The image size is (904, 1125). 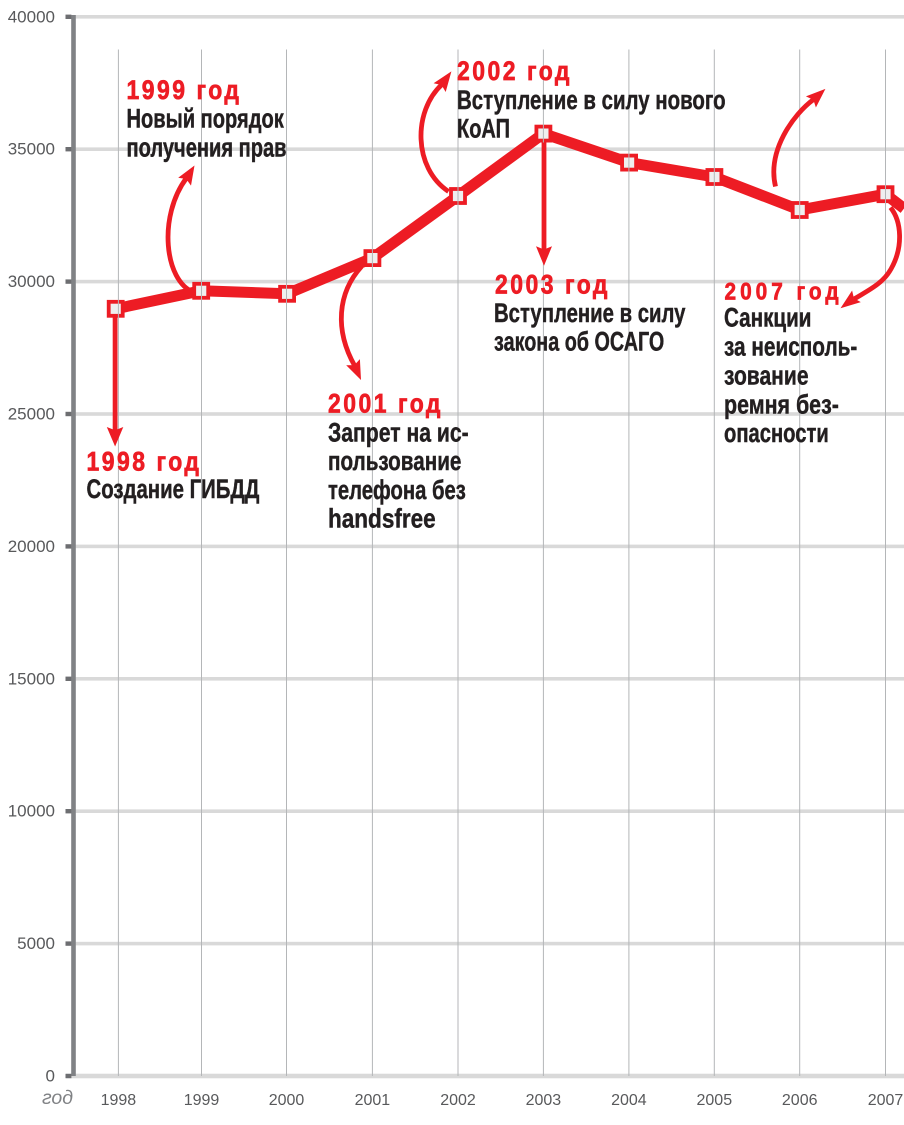 I want to click on svg-text: год, so click(x=57, y=1098).